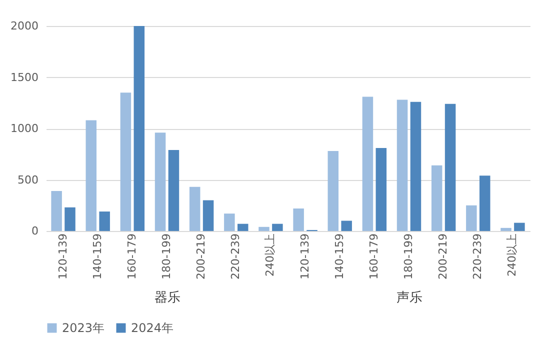  I want to click on y-tick-label: 2000, so click(24, 26).